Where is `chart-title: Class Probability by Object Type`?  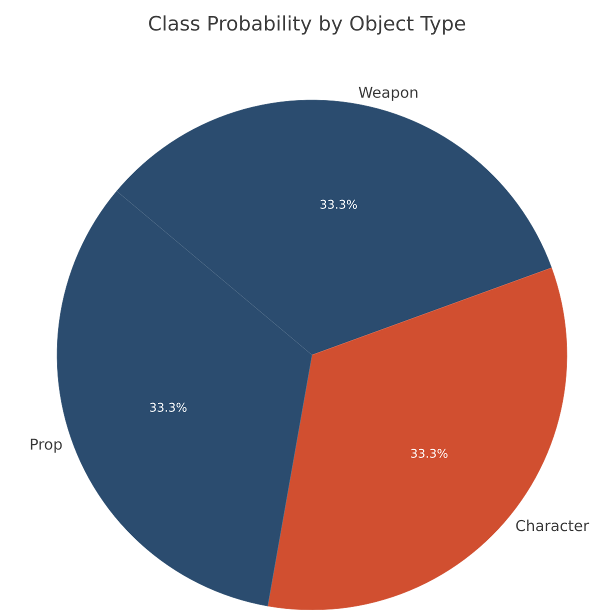 chart-title: Class Probability by Object Type is located at coordinates (307, 25).